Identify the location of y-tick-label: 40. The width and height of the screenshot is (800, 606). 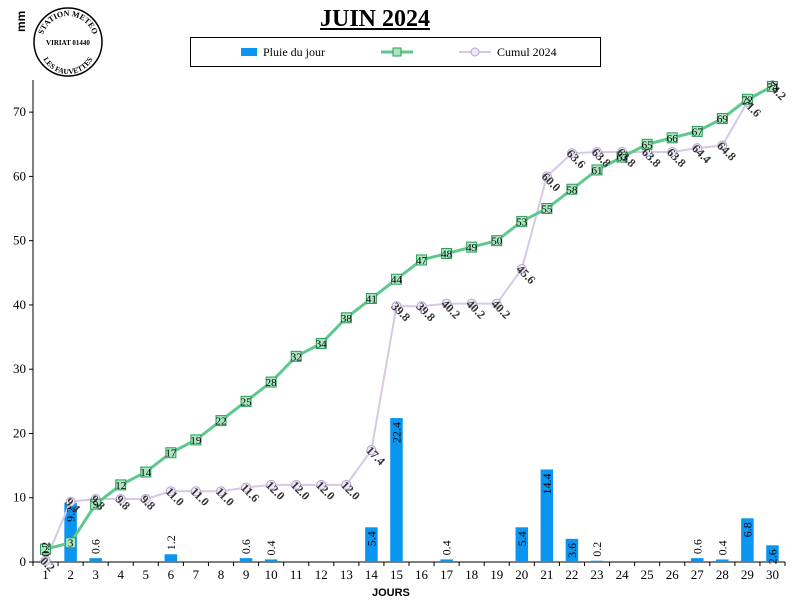
(19, 304).